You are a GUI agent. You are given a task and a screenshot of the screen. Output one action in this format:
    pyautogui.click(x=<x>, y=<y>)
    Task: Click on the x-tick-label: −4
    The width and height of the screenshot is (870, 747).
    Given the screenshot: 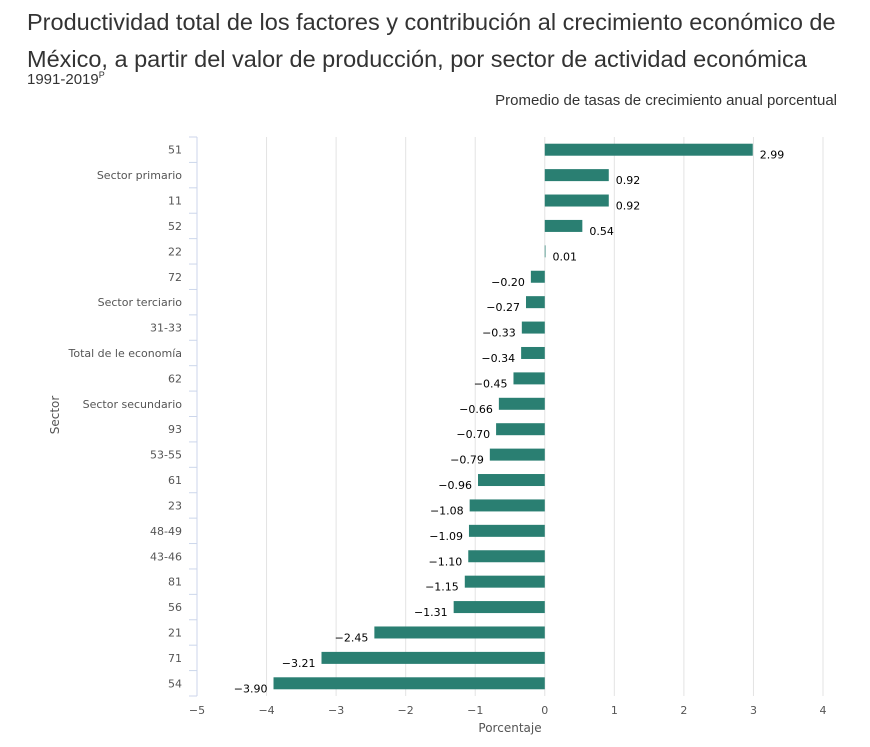 What is the action you would take?
    pyautogui.click(x=266, y=710)
    